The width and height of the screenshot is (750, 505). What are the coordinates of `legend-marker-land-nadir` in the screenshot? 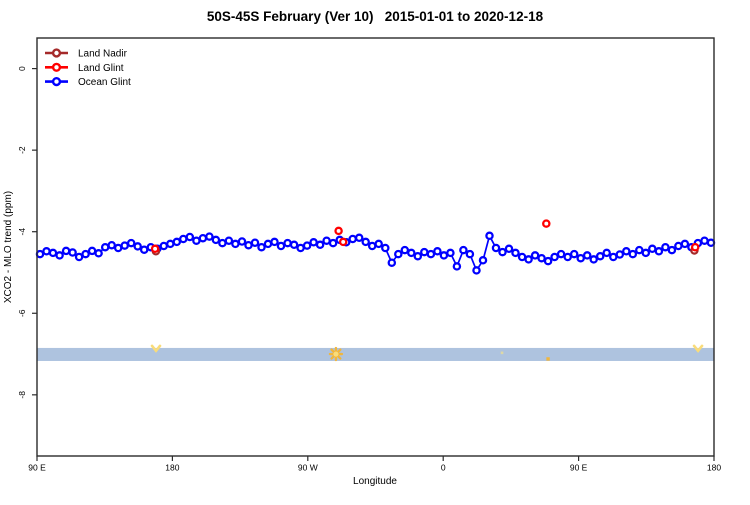 It's located at (56, 53).